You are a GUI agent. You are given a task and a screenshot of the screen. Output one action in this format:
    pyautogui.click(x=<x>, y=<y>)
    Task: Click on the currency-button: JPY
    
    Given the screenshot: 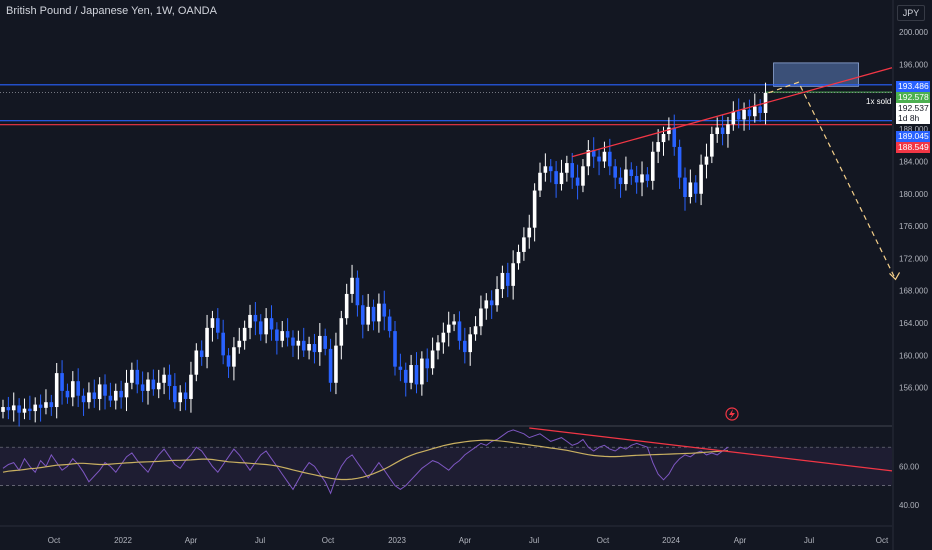 What is the action you would take?
    pyautogui.click(x=911, y=13)
    